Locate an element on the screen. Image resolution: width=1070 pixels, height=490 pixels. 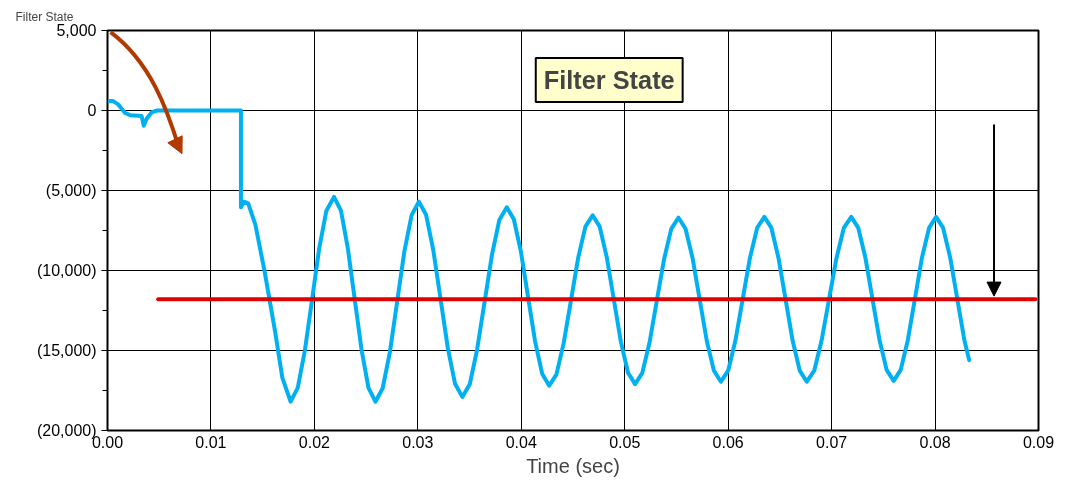
x-tick-label: 0.08 is located at coordinates (935, 442).